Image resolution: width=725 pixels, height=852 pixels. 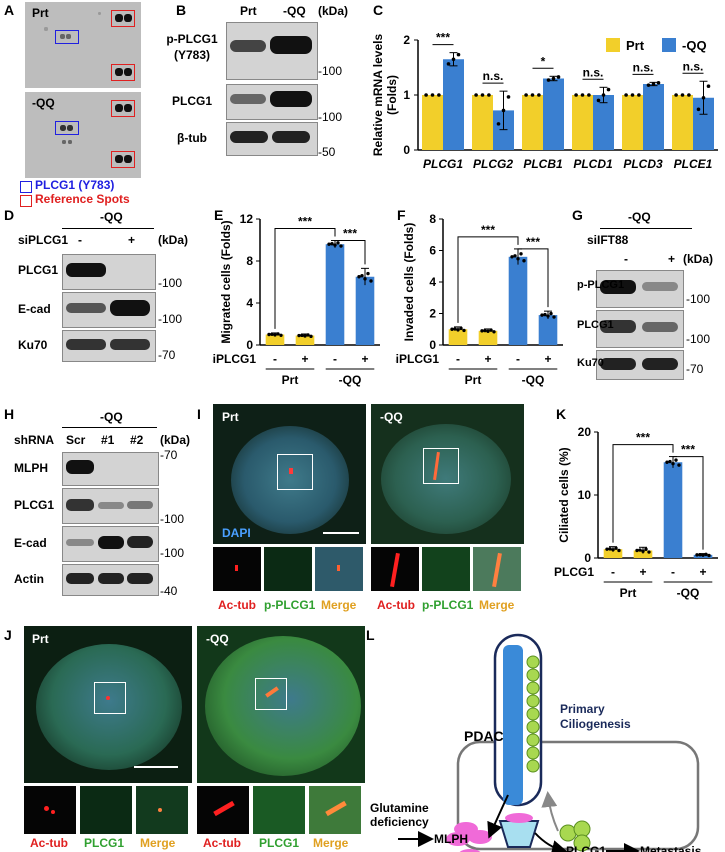 What do you see at coordinates (192, 138) in the screenshot?
I see `blot-label: β-tub` at bounding box center [192, 138].